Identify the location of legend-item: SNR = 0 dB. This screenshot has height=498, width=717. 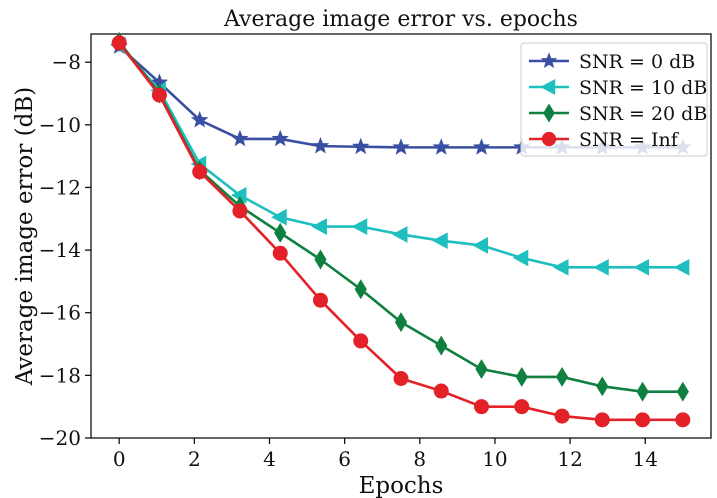
(612, 62).